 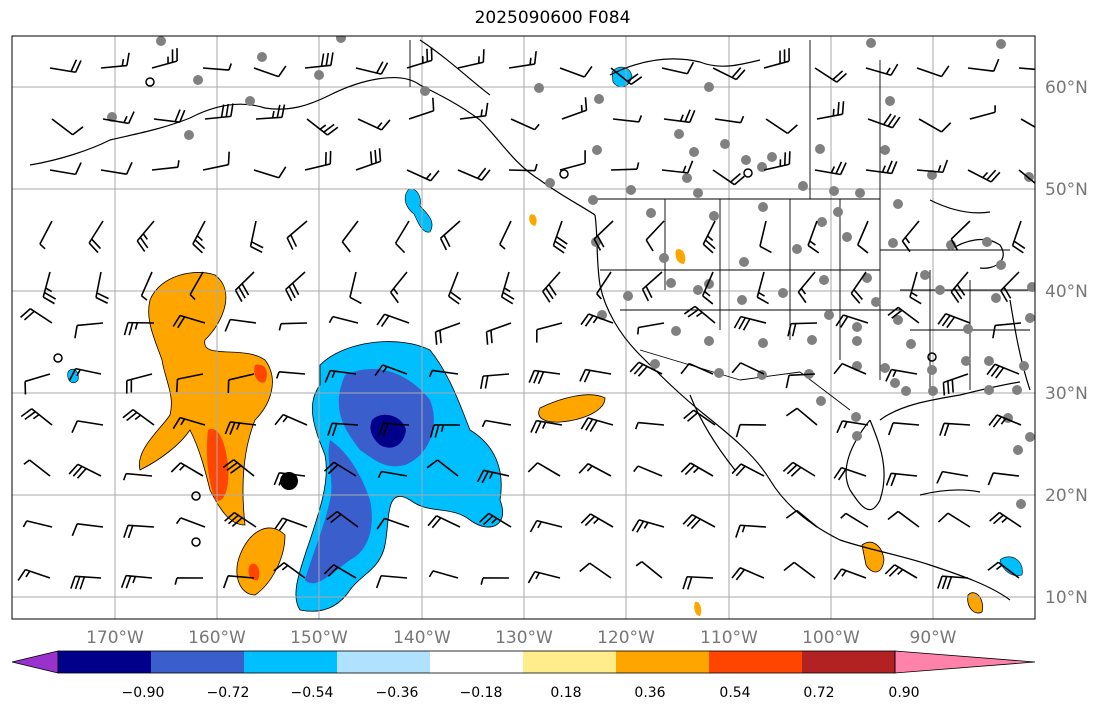 What do you see at coordinates (552, 18) in the screenshot?
I see `map-title: 2025090600 F084` at bounding box center [552, 18].